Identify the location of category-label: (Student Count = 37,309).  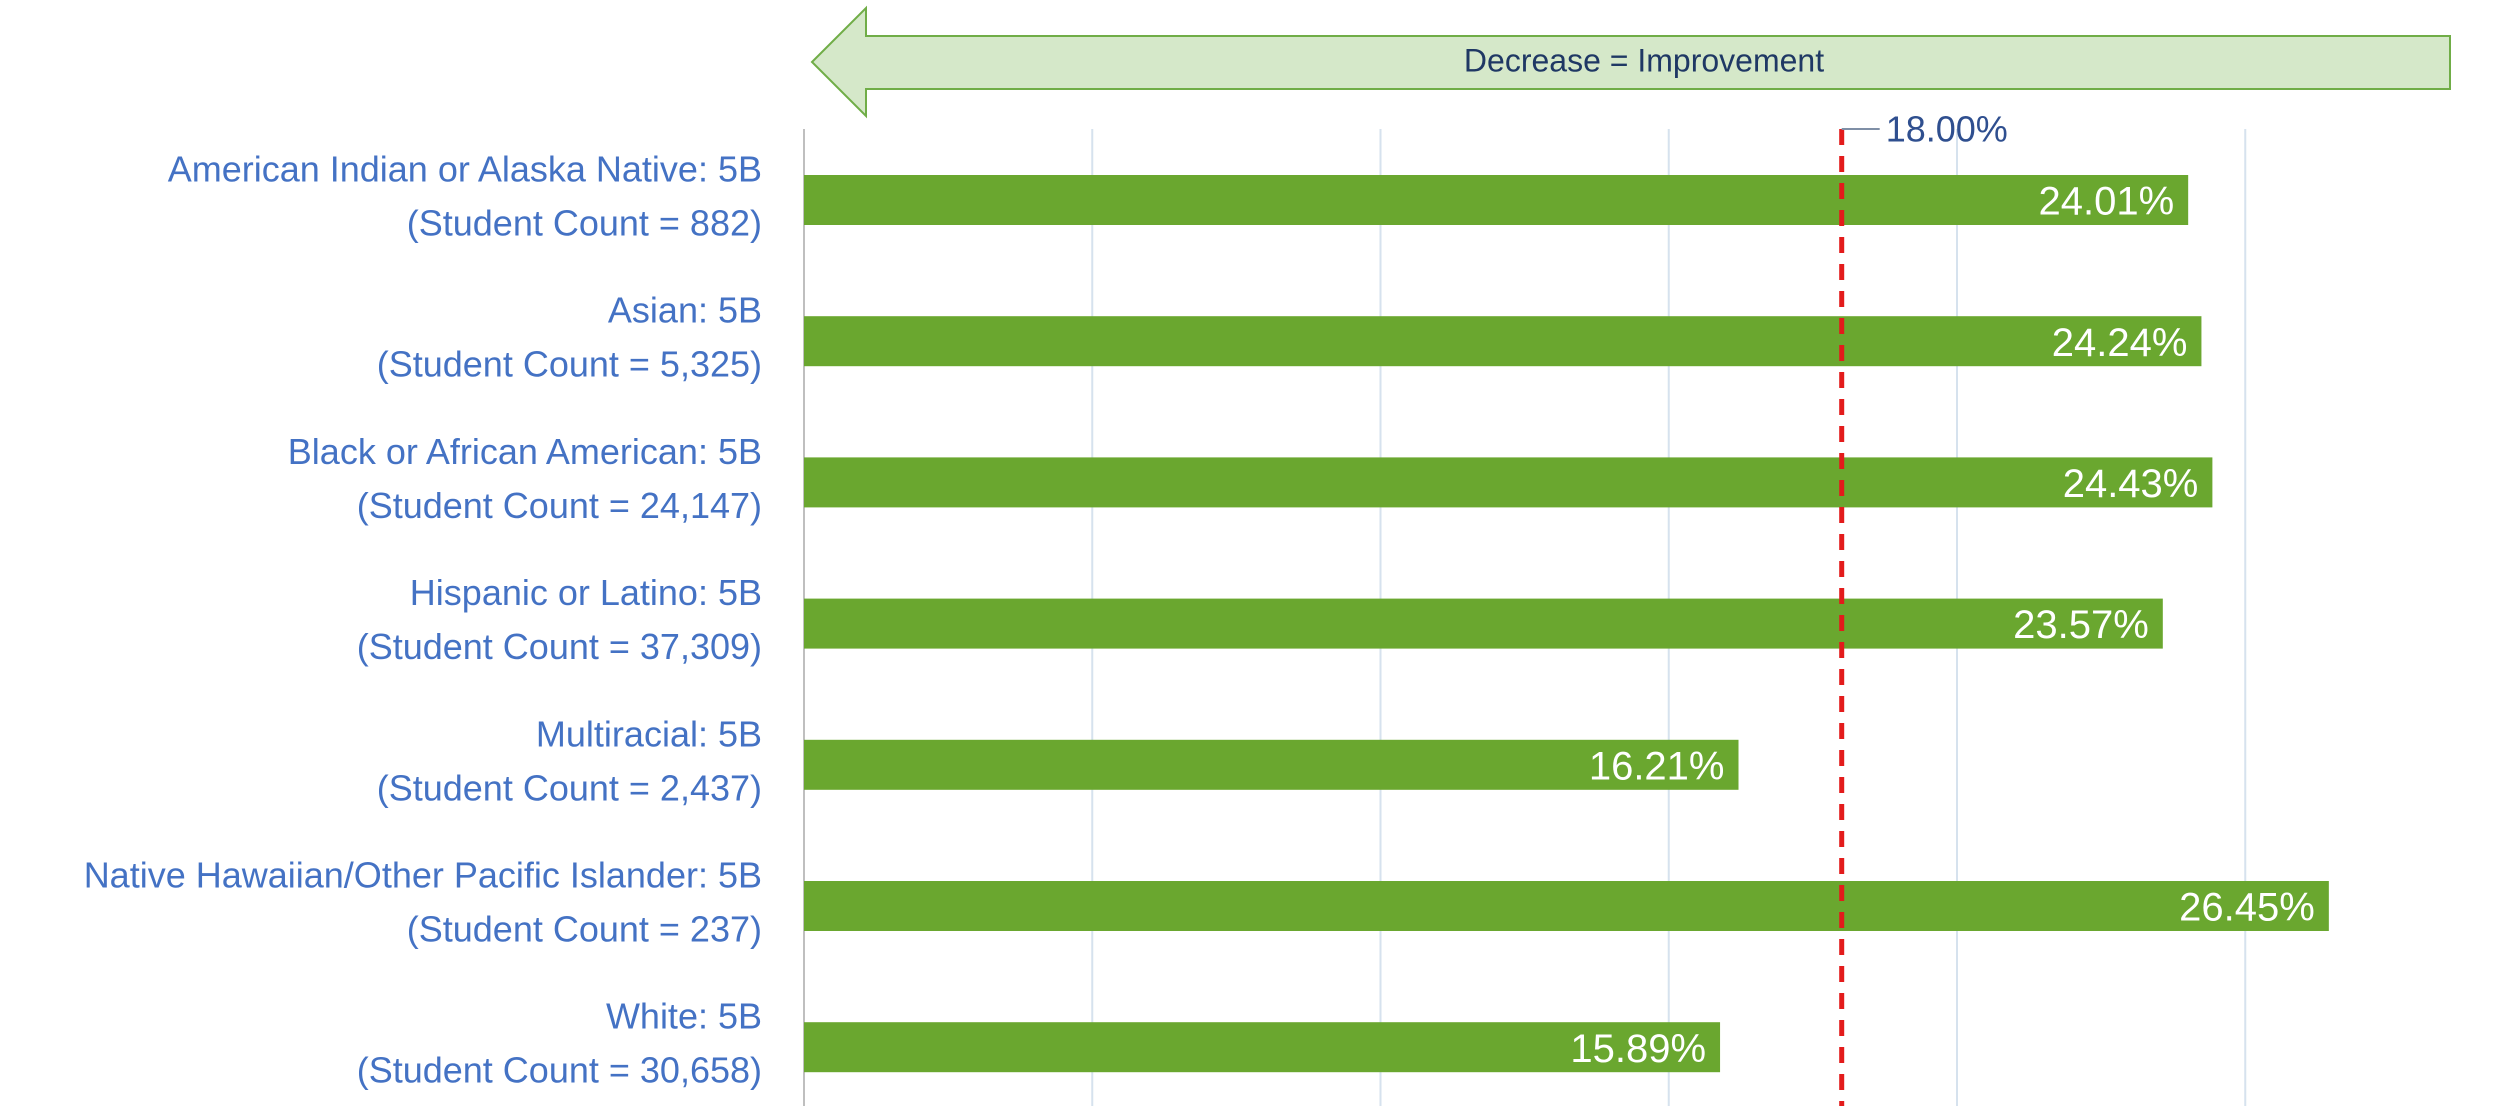
(559, 646).